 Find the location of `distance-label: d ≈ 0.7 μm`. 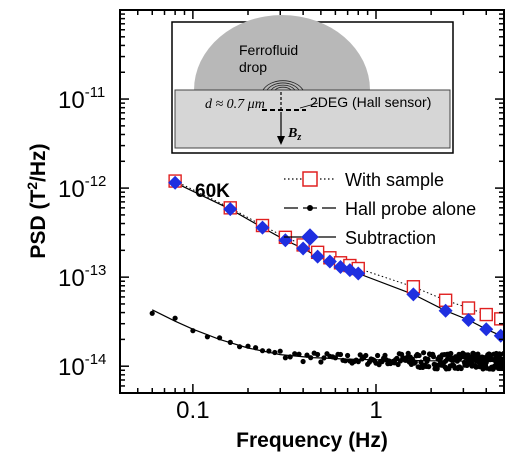

distance-label: d ≈ 0.7 μm is located at coordinates (235, 104).